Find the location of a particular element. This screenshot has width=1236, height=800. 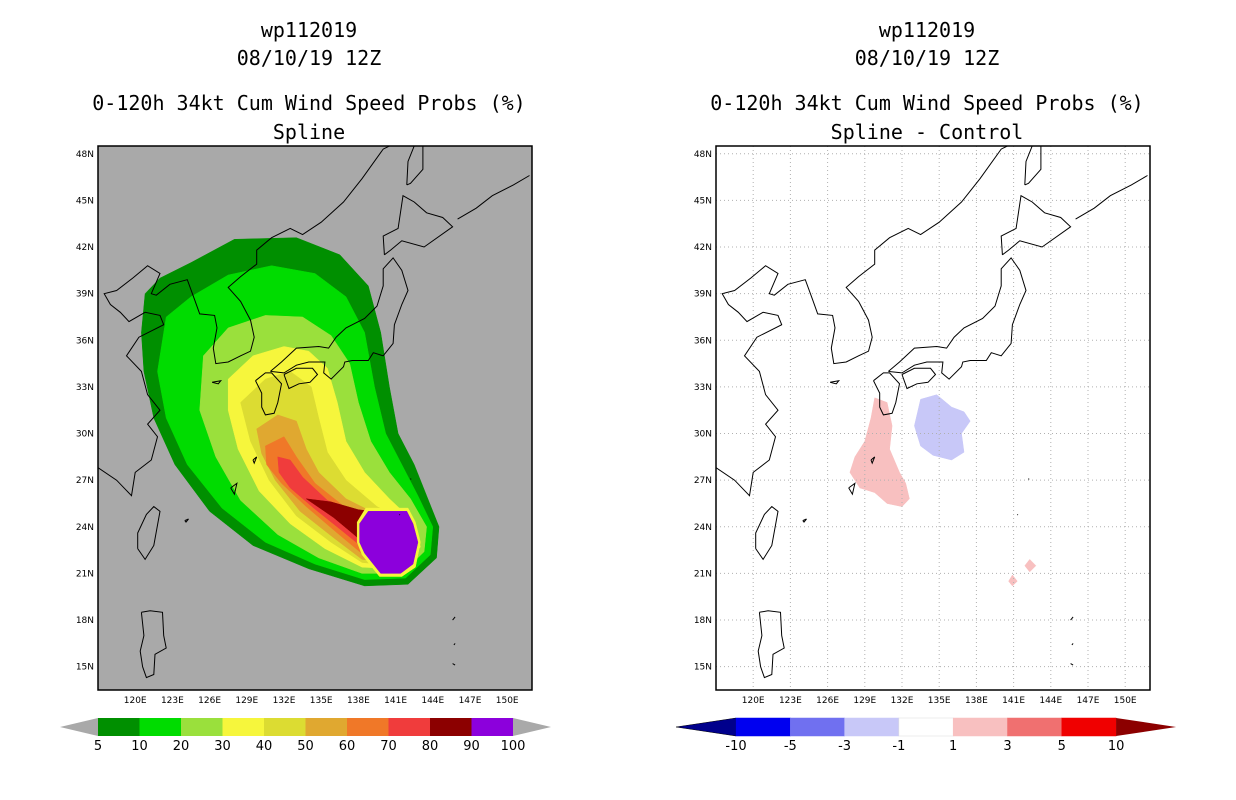

colorbar-label: 40 is located at coordinates (264, 746).